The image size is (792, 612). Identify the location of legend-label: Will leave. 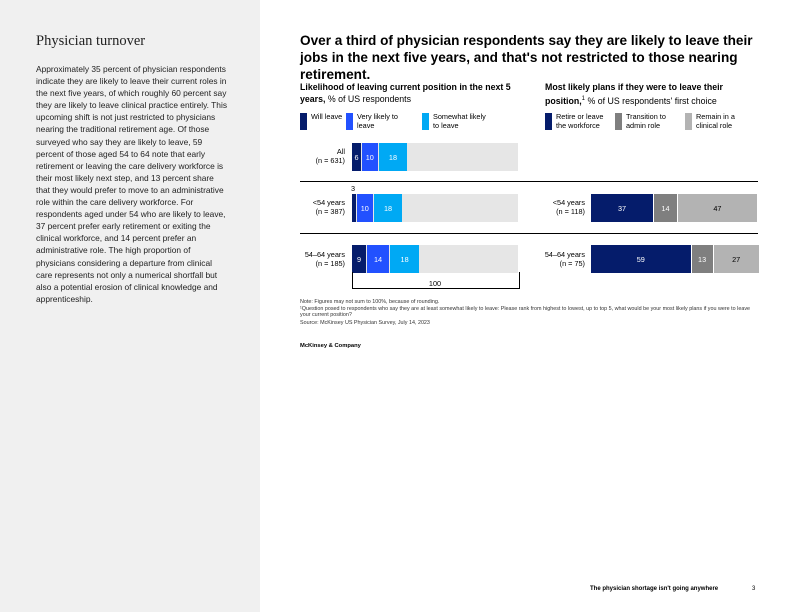
(327, 116).